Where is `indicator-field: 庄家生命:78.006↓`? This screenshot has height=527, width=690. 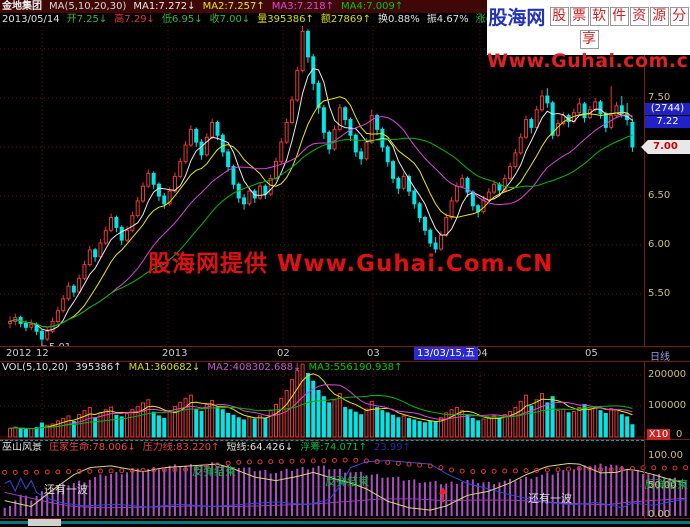
indicator-field: 庄家生命:78.006↓ is located at coordinates (92, 447).